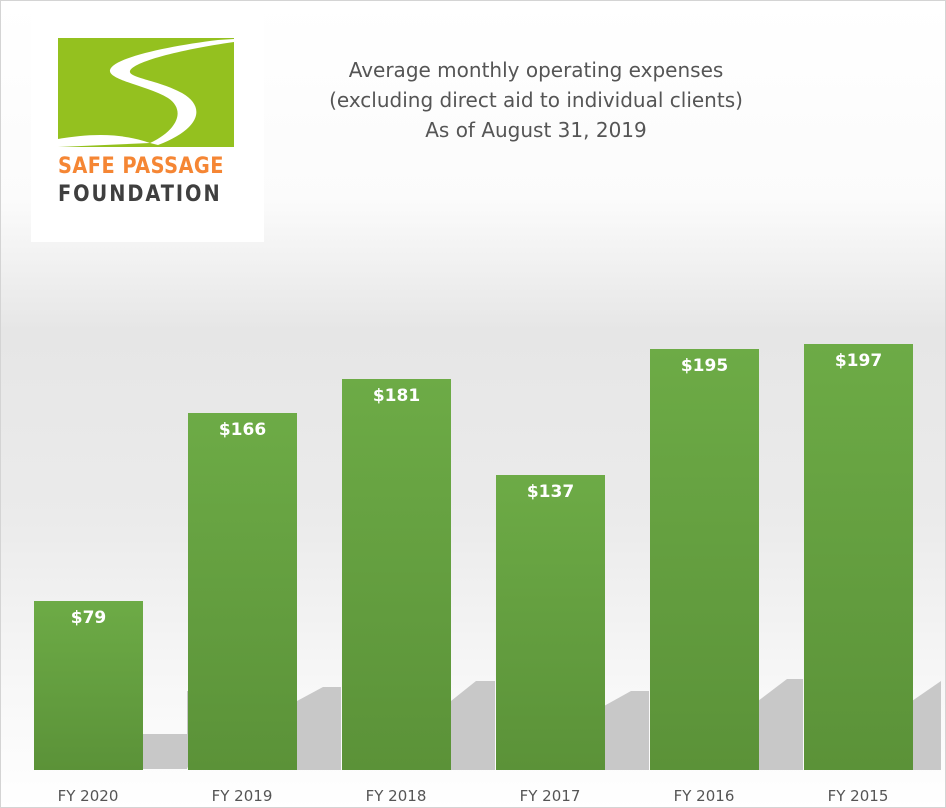  Describe the element at coordinates (242, 430) in the screenshot. I see `bar-value-label: $166` at that location.